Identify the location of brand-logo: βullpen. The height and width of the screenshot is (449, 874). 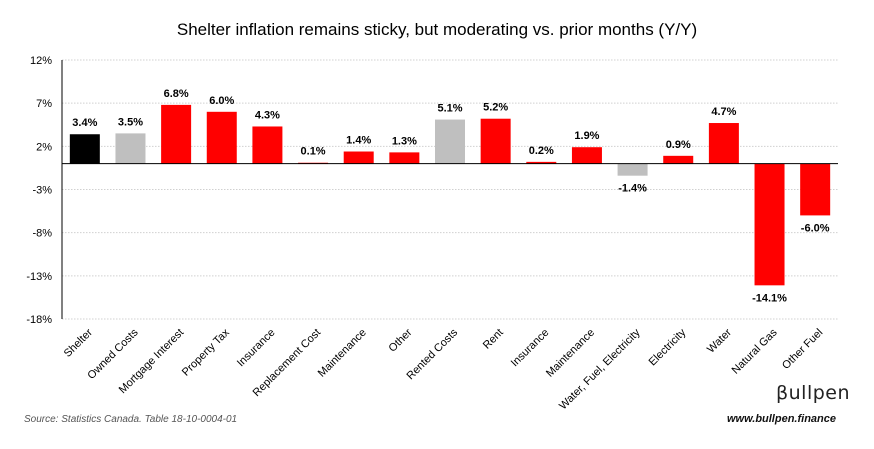
(813, 393).